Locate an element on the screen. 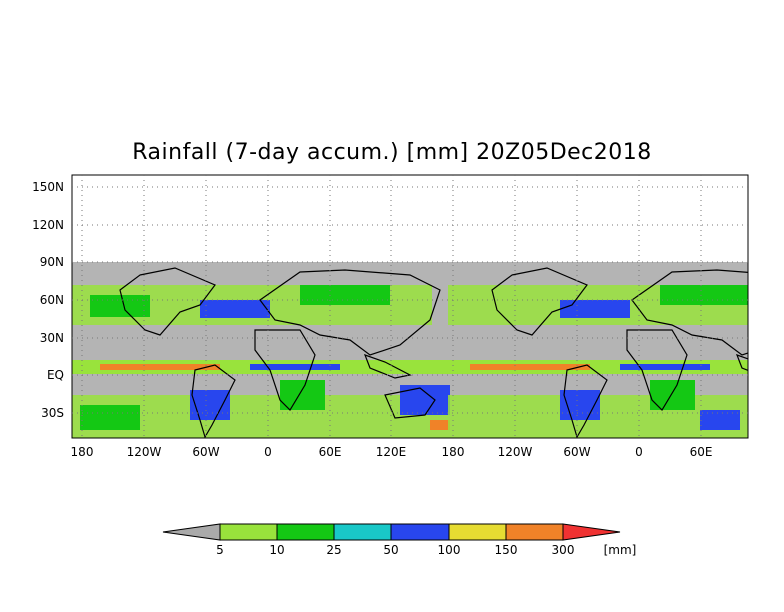 The image size is (784, 612). lon-label: 120E is located at coordinates (391, 452).